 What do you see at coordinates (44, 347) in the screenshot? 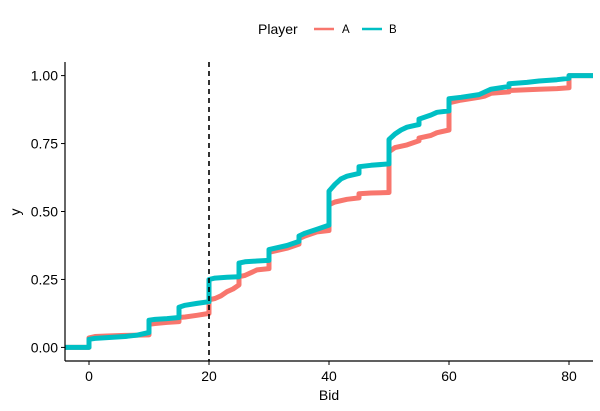
I see `y-tick-label-0: 0.00` at bounding box center [44, 347].